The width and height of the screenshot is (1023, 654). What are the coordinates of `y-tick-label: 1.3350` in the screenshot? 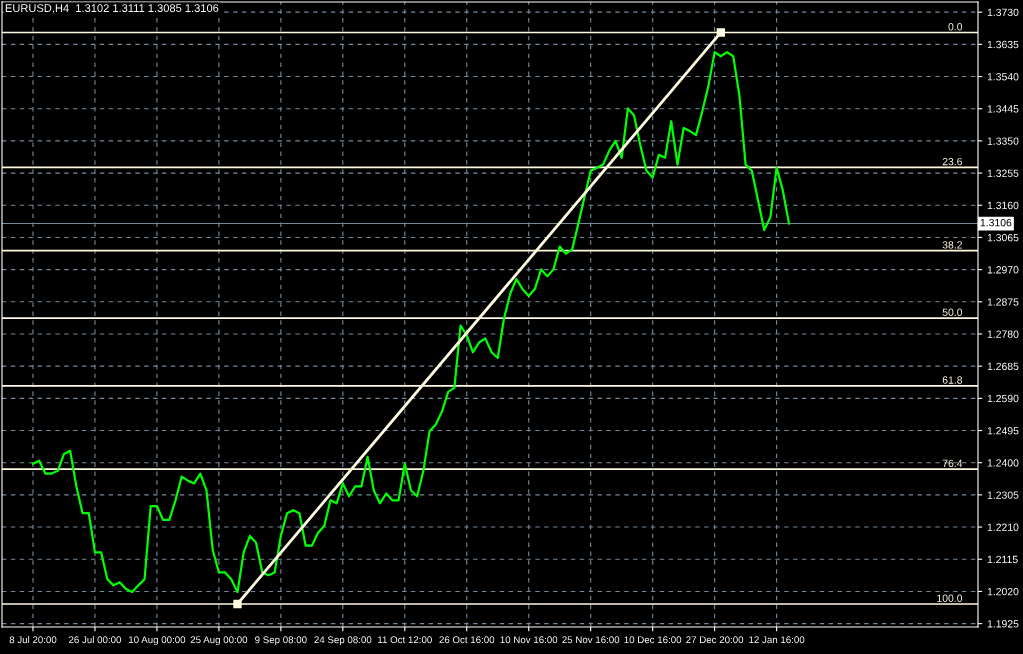 It's located at (1003, 141).